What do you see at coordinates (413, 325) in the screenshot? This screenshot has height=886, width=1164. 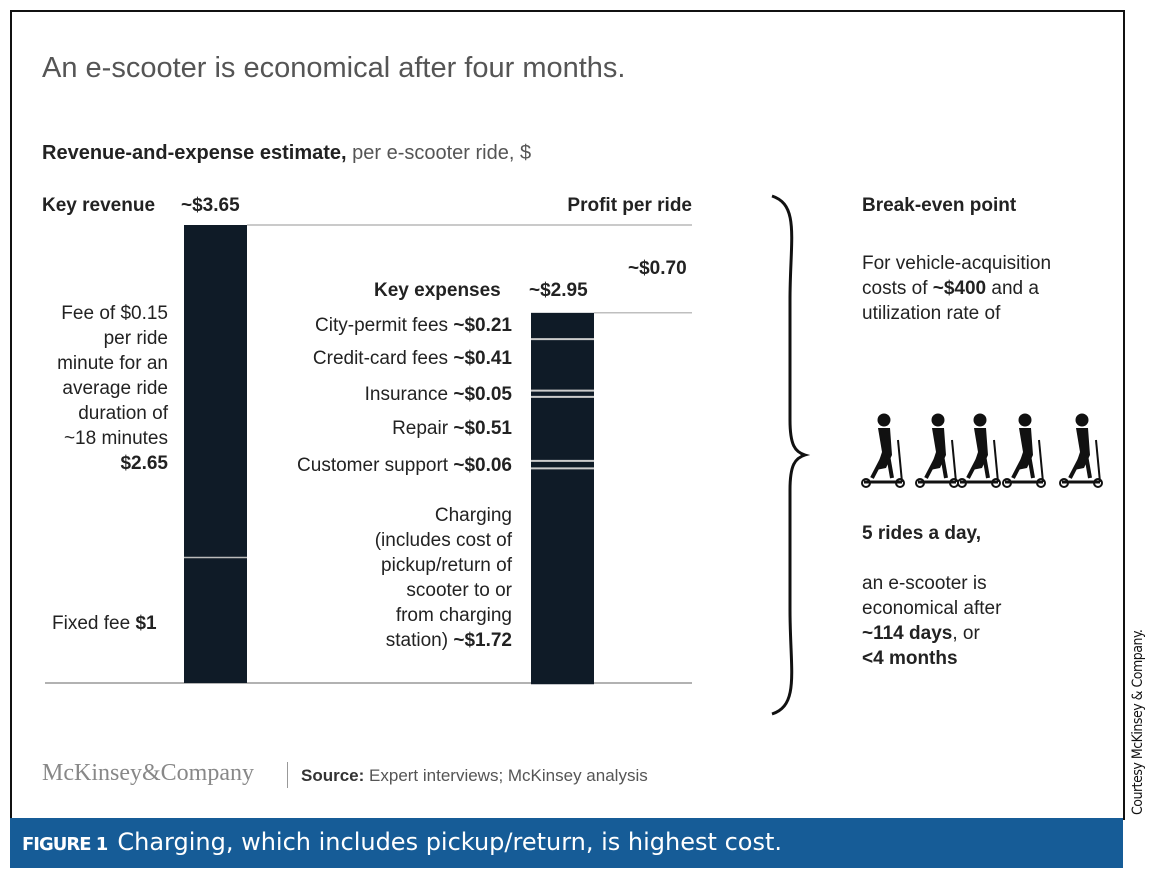 I see `expense-label-city: City-permit fees ~$0.21` at bounding box center [413, 325].